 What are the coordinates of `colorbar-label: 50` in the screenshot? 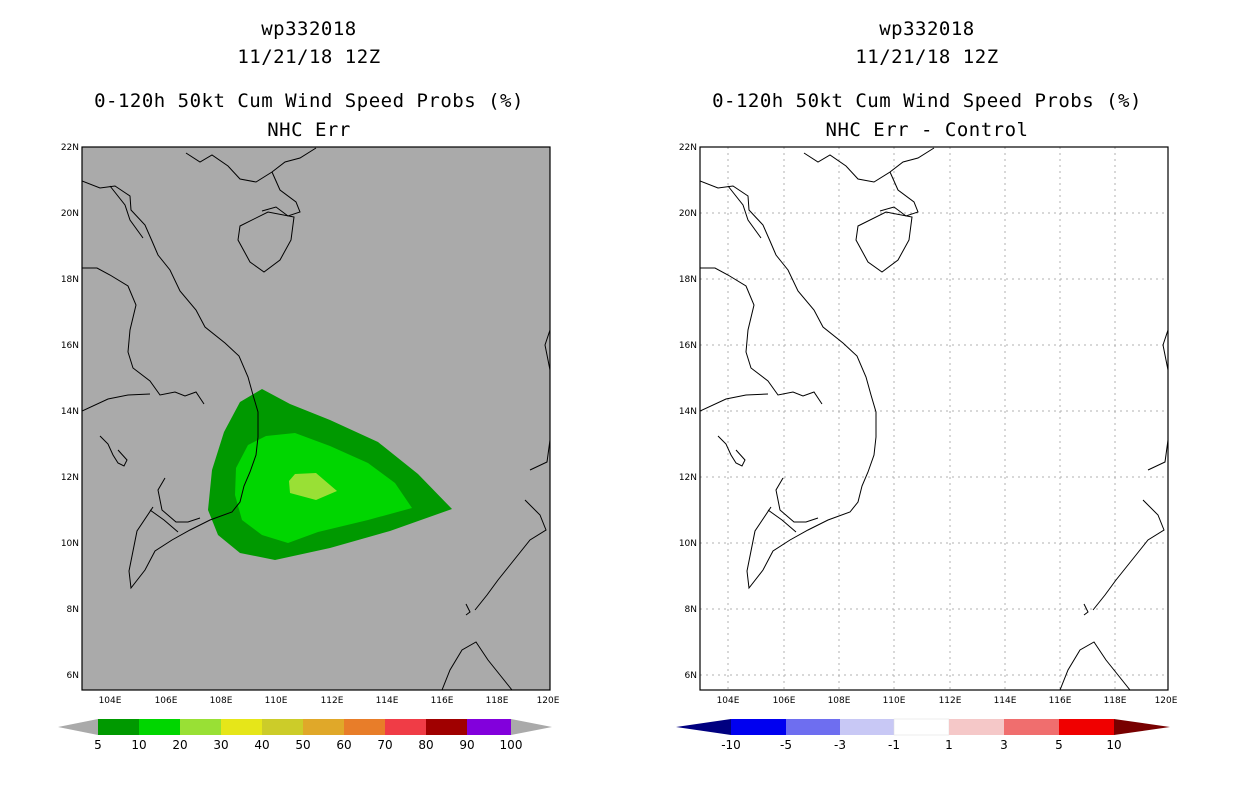 It's located at (302, 745).